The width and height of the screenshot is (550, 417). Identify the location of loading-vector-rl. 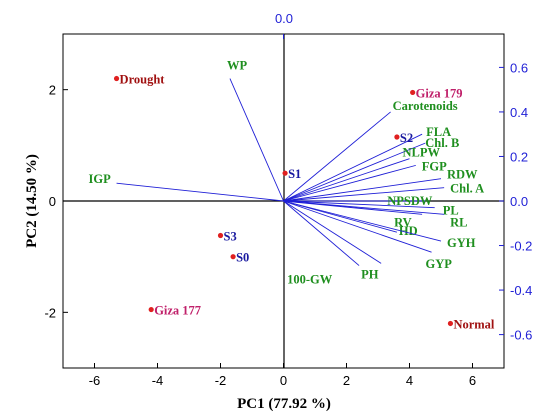
(364, 207).